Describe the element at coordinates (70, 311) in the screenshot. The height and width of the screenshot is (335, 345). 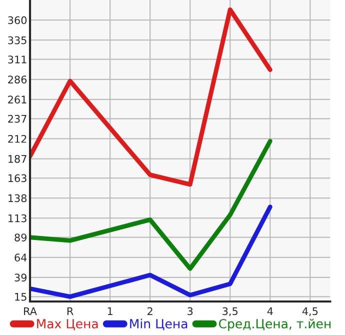
I see `x-tick-label: R` at that location.